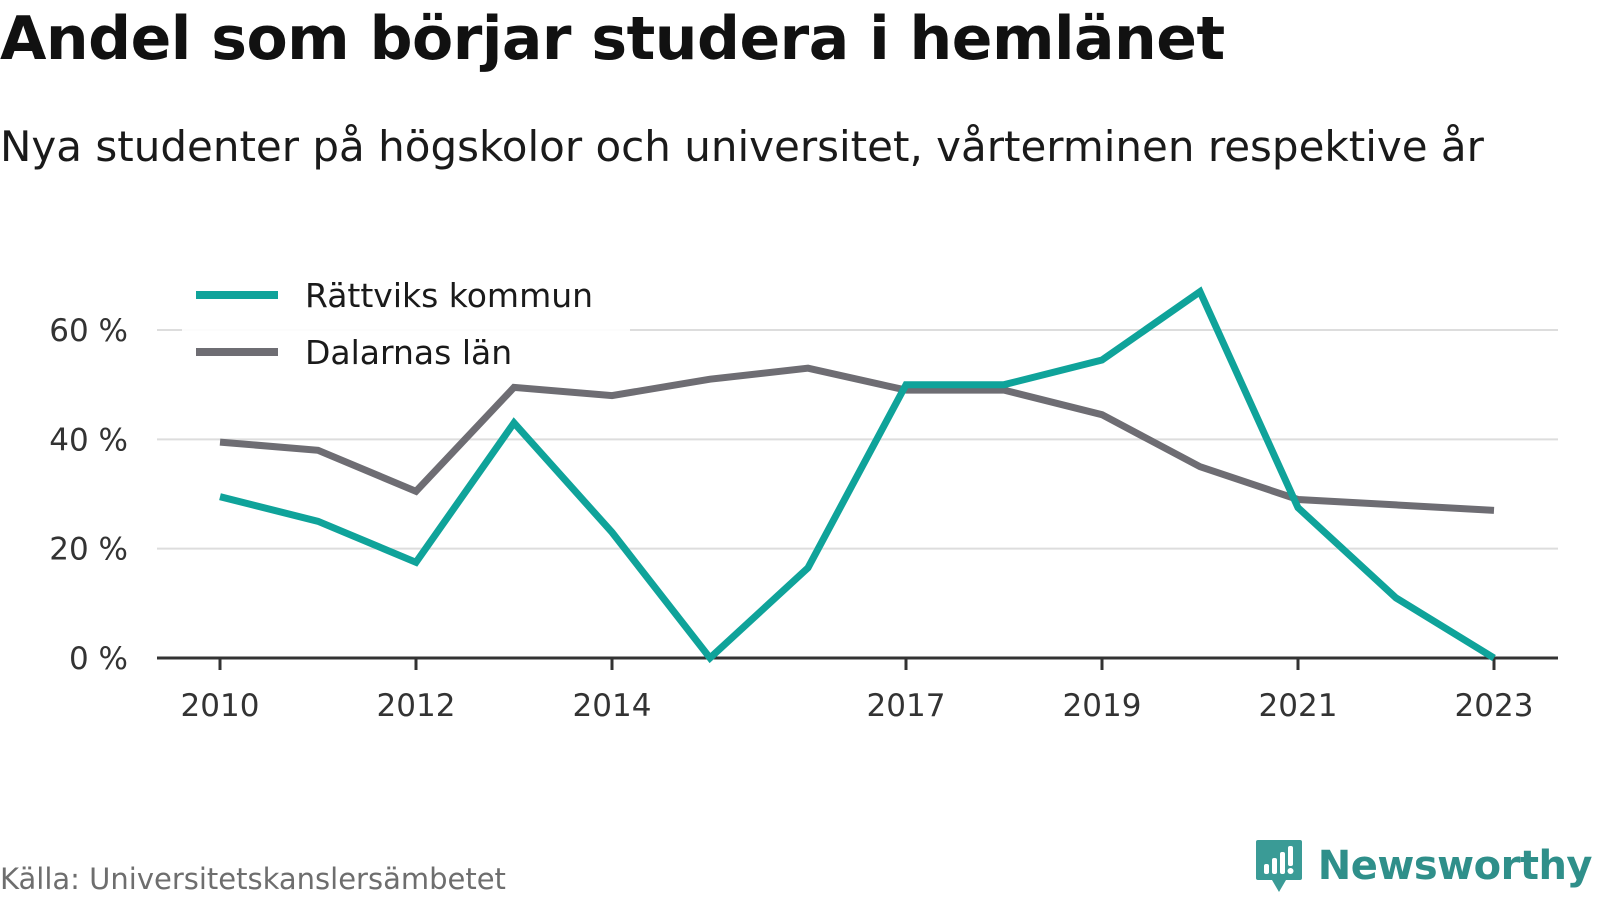 This screenshot has width=1600, height=900. What do you see at coordinates (416, 706) in the screenshot?
I see `x-tick-label: 2012` at bounding box center [416, 706].